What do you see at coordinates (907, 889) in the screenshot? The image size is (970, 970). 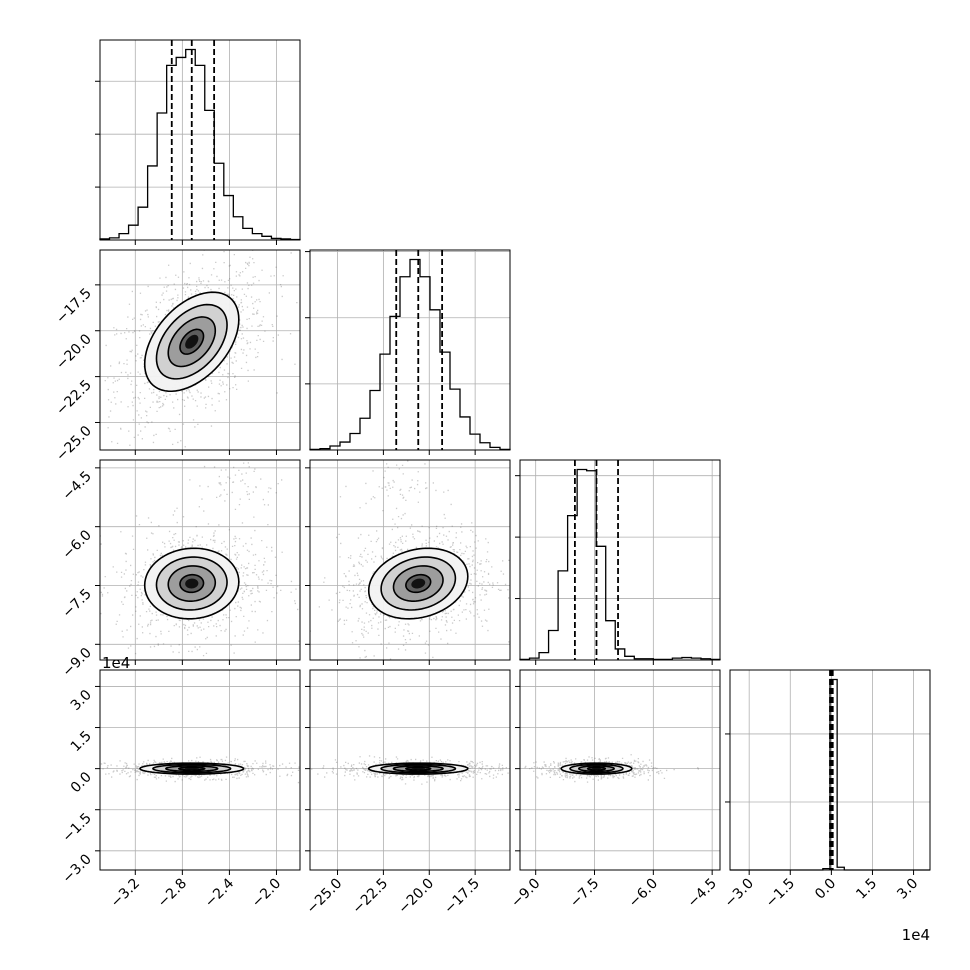 I see `x-tick-label: 3.0` at bounding box center [907, 889].